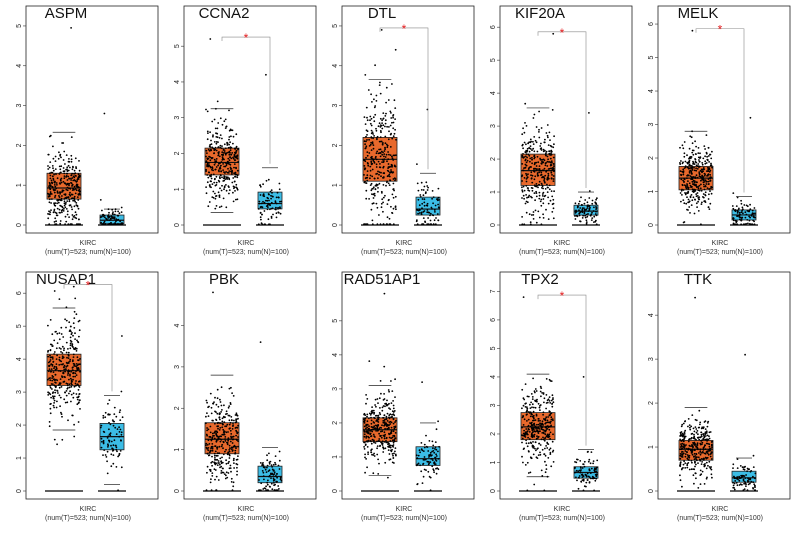  What do you see at coordinates (66, 279) in the screenshot?
I see `gene-title: NUSAP1` at bounding box center [66, 279].